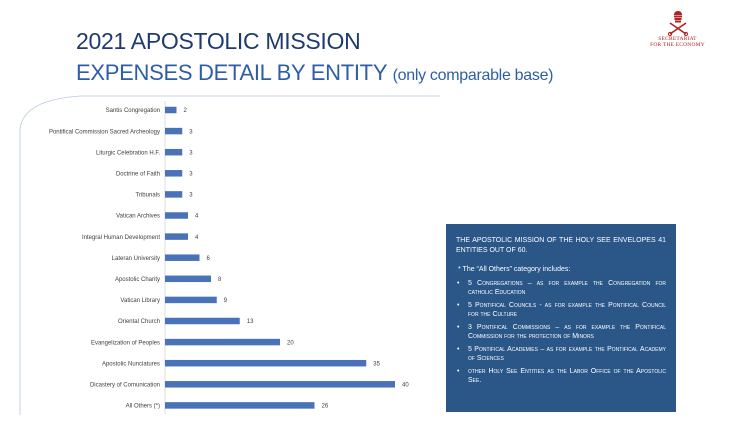 Image resolution: width=750 pixels, height=422 pixels. I want to click on info-note: * The “All Others” category includes:, so click(514, 269).